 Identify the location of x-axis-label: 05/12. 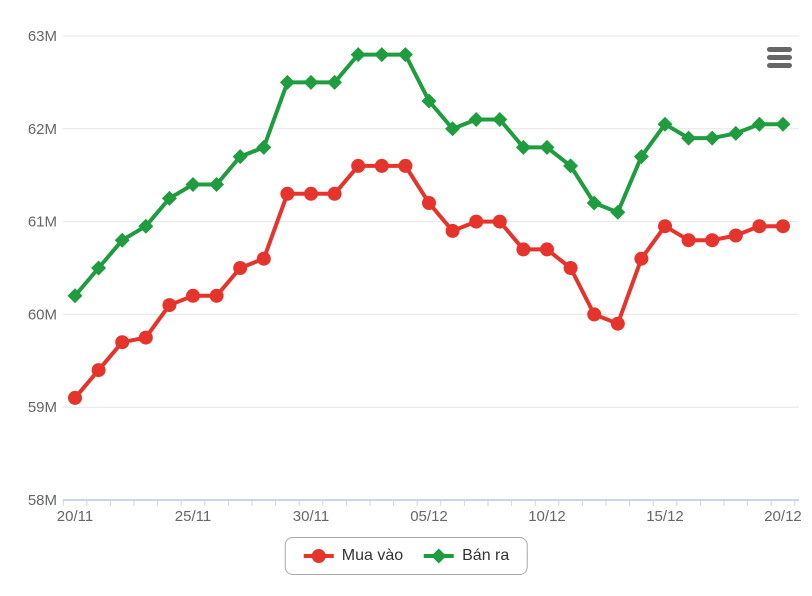
(429, 516).